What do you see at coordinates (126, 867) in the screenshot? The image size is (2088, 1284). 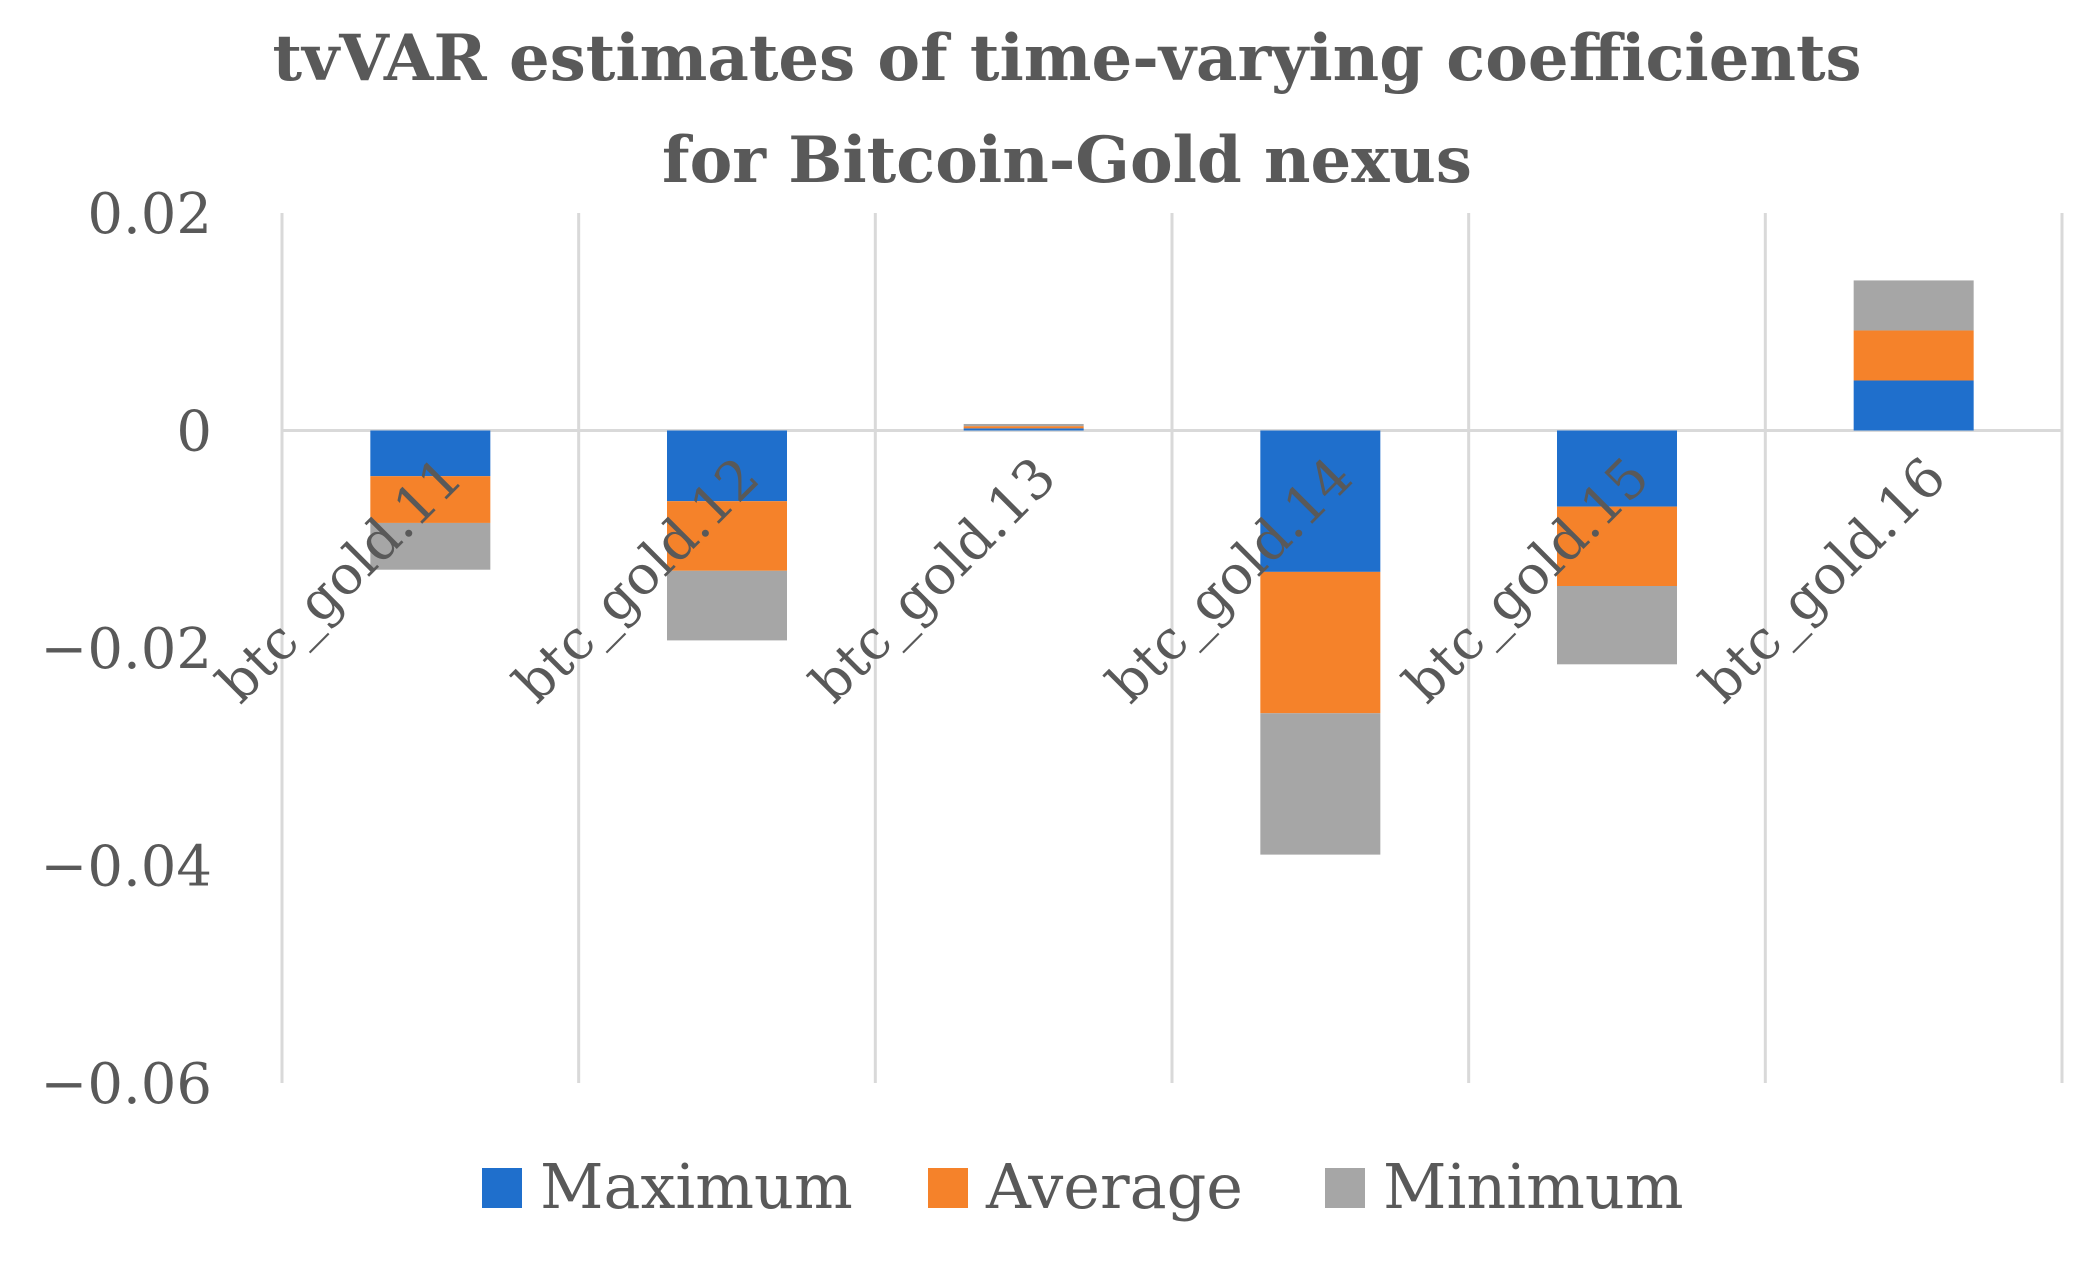 I see `y-tick-label: −0.04` at bounding box center [126, 867].